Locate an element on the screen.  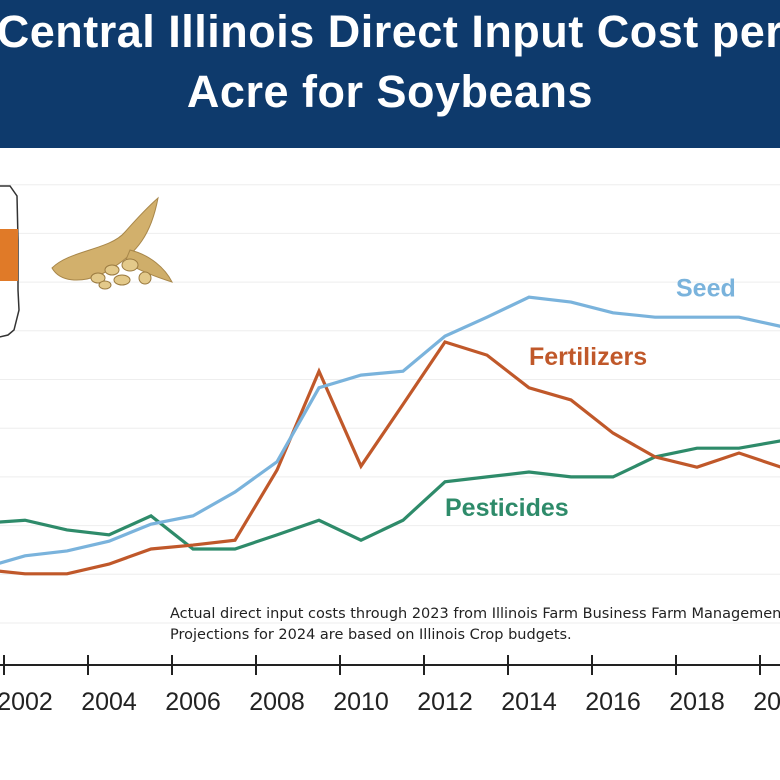
x-tick-label: 2020 is located at coordinates (766, 702).